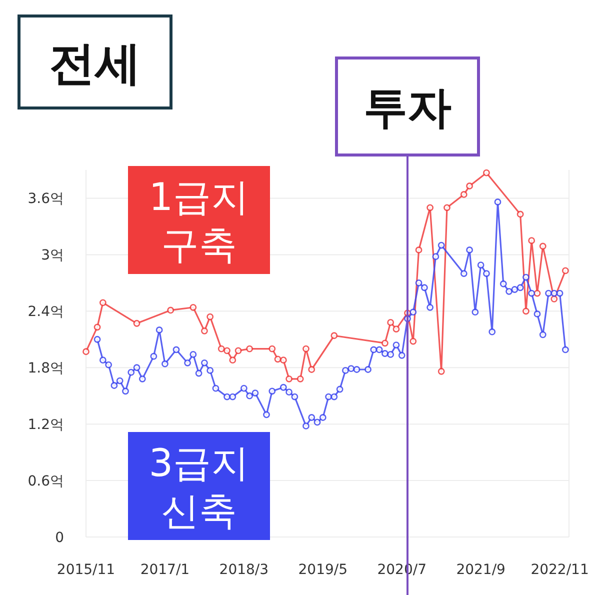  I want to click on series-label: 1급지 구축, so click(199, 221).